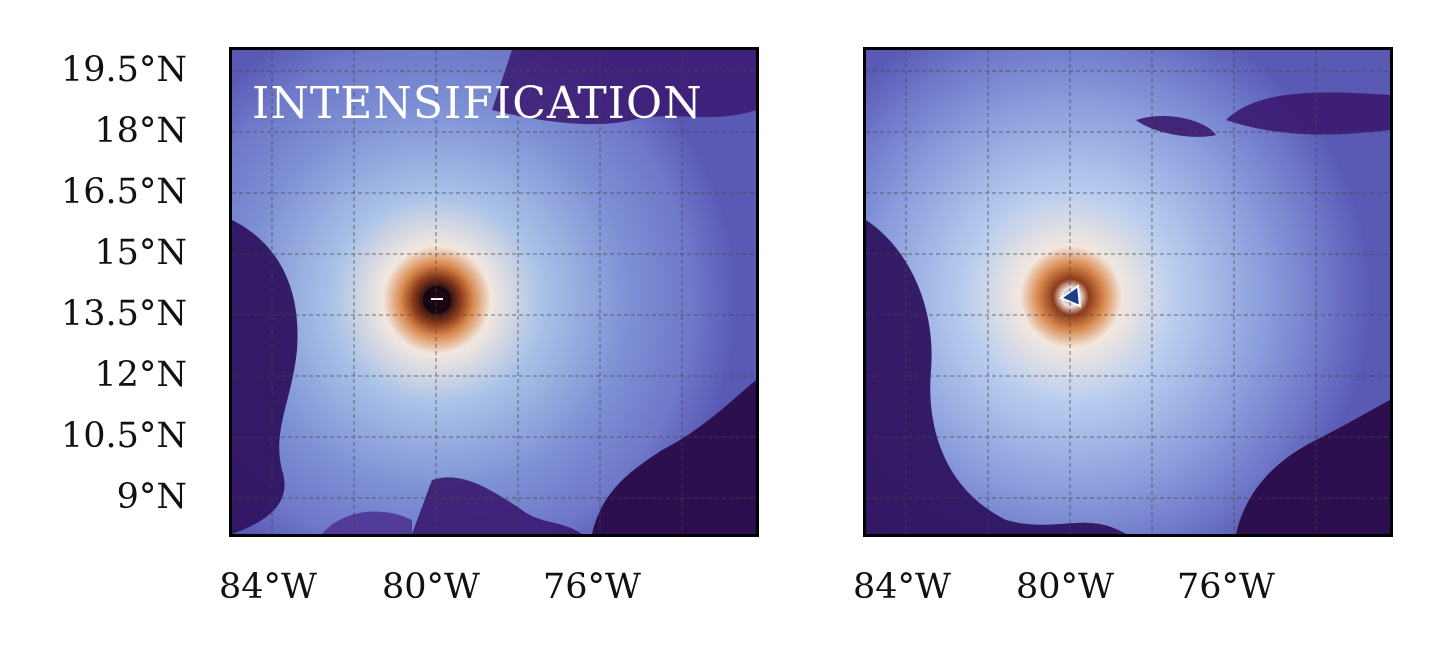 This screenshot has width=1442, height=659. What do you see at coordinates (140, 375) in the screenshot?
I see `y-tick-label: 12°N` at bounding box center [140, 375].